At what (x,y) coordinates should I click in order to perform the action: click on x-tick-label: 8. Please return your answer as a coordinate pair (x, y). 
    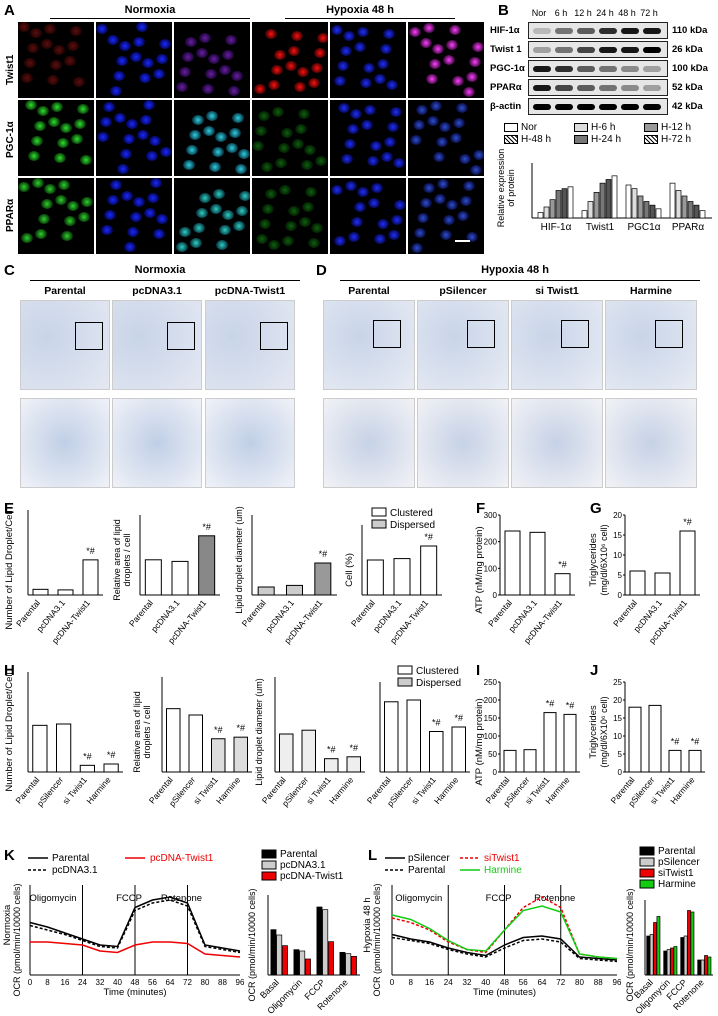
    Looking at the image, I should click on (411, 982).